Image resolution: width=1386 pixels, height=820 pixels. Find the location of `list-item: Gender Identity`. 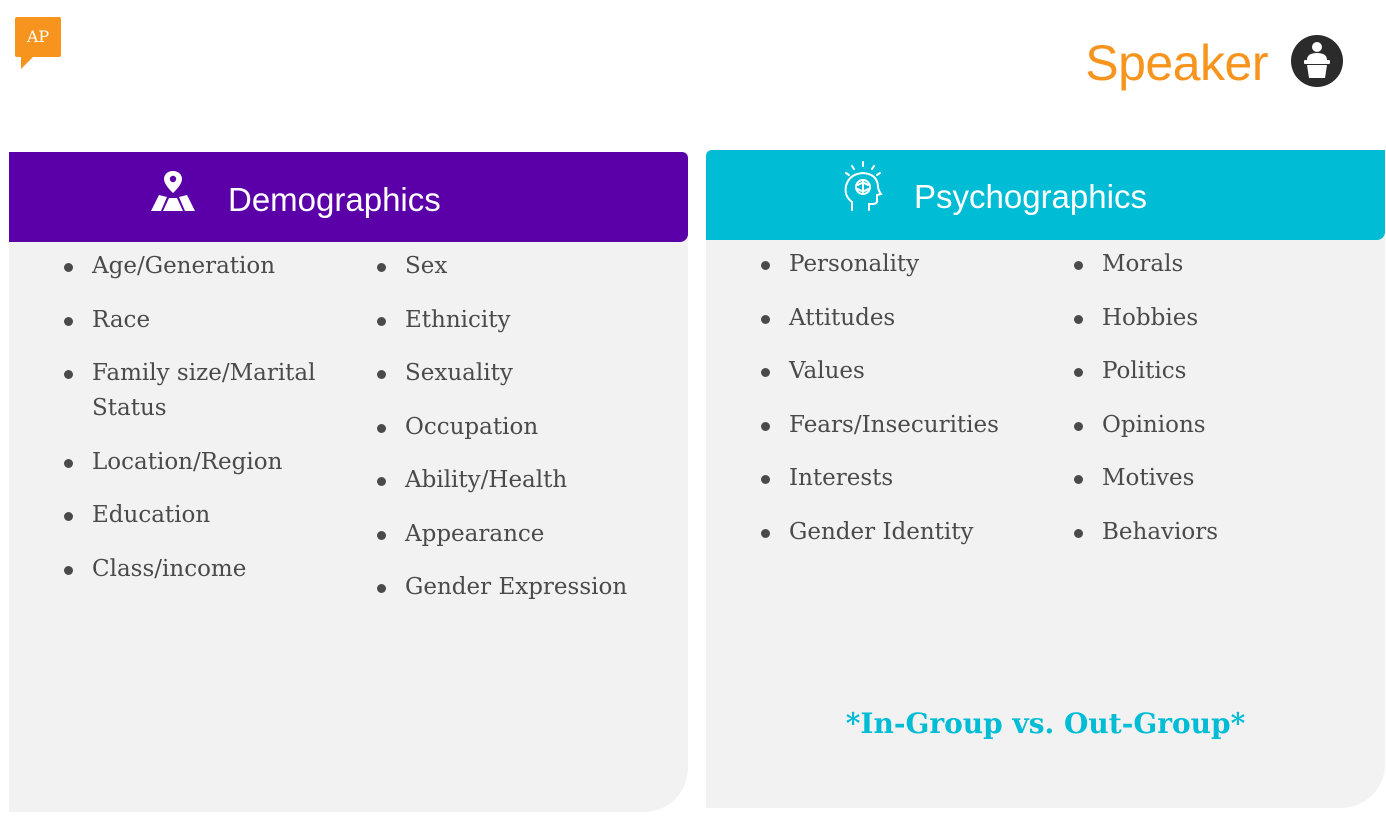

list-item: Gender Identity is located at coordinates (903, 532).